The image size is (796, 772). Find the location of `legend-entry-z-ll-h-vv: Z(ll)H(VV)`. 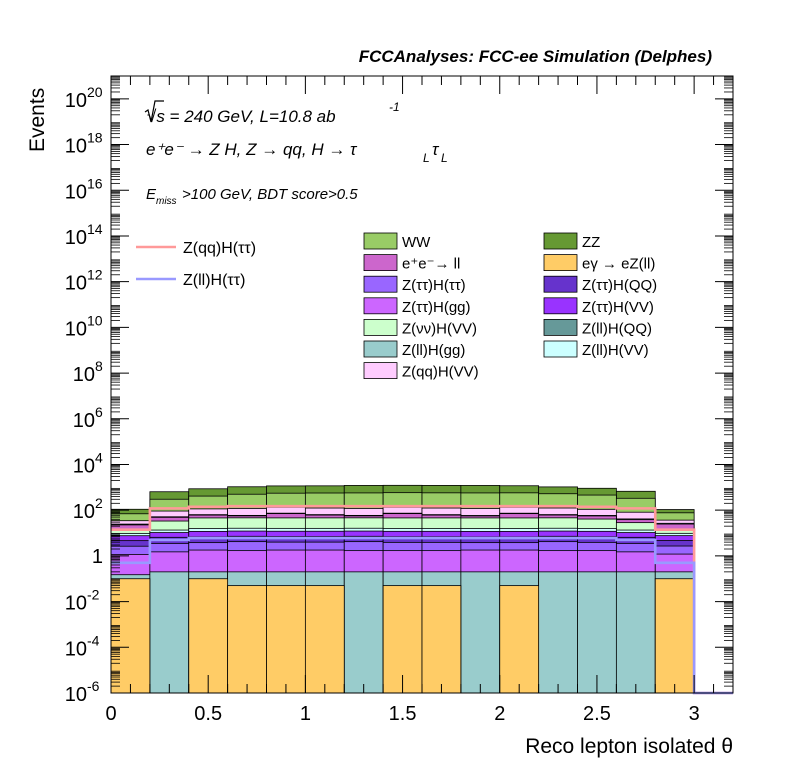

legend-entry-z-ll-h-vv: Z(ll)H(VV) is located at coordinates (596, 349).